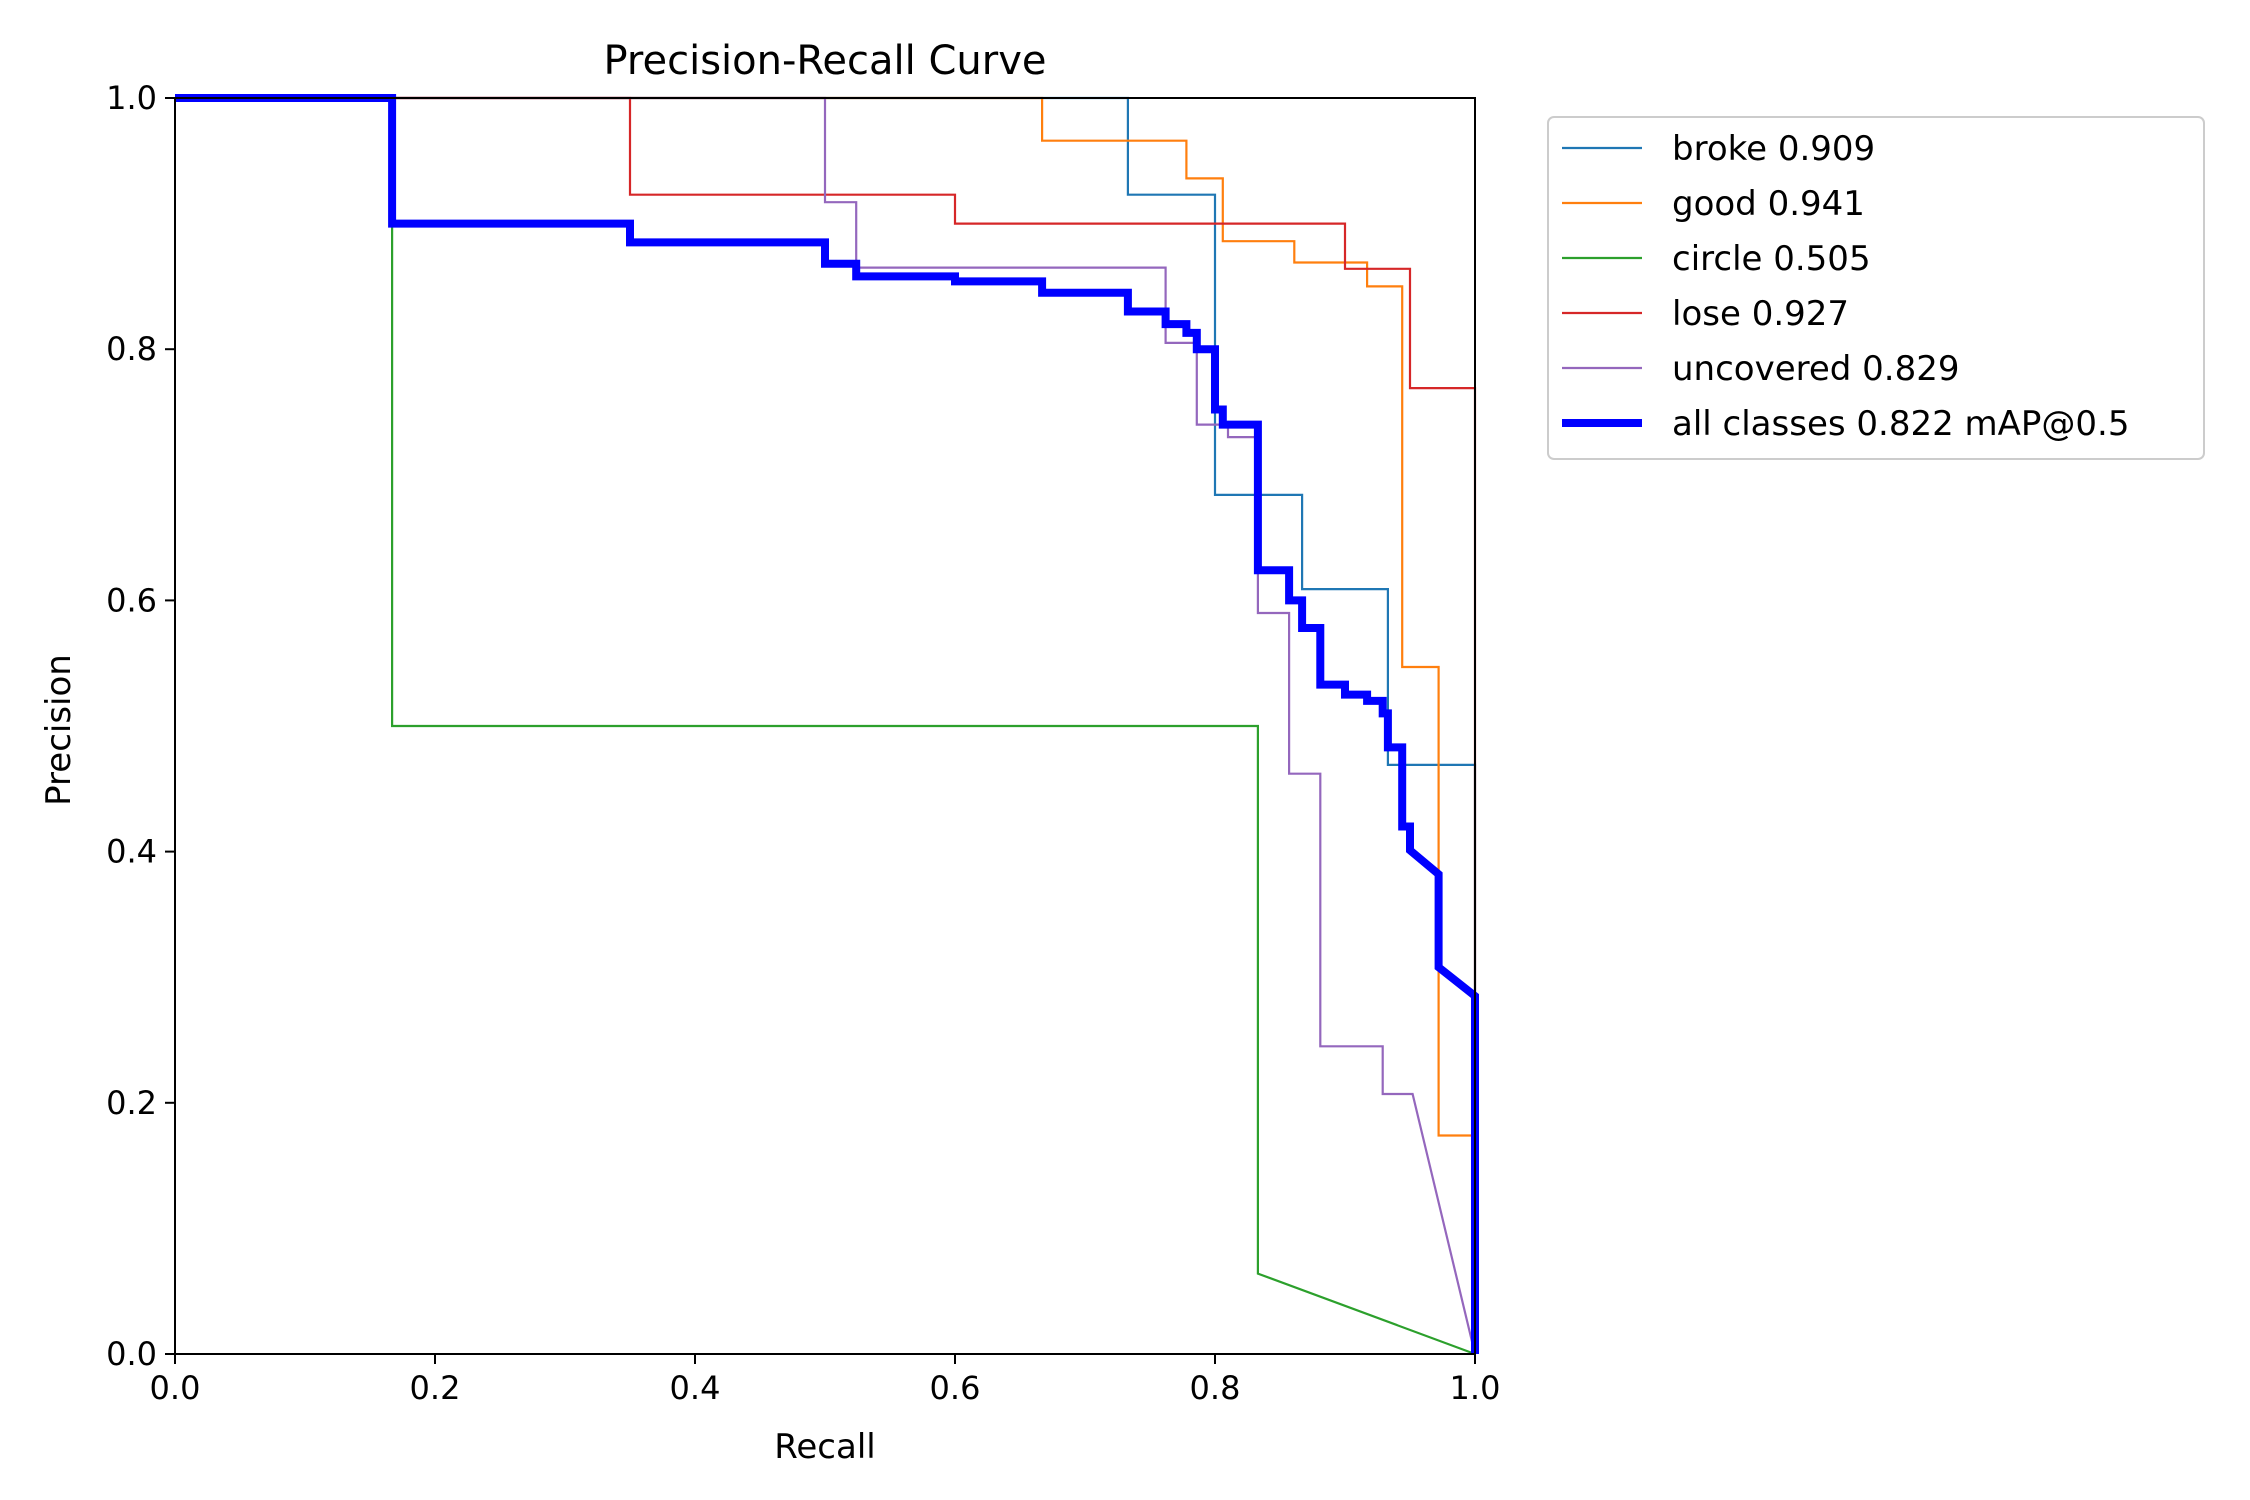  What do you see at coordinates (955, 1388) in the screenshot?
I see `x-tick-label: 0.6` at bounding box center [955, 1388].